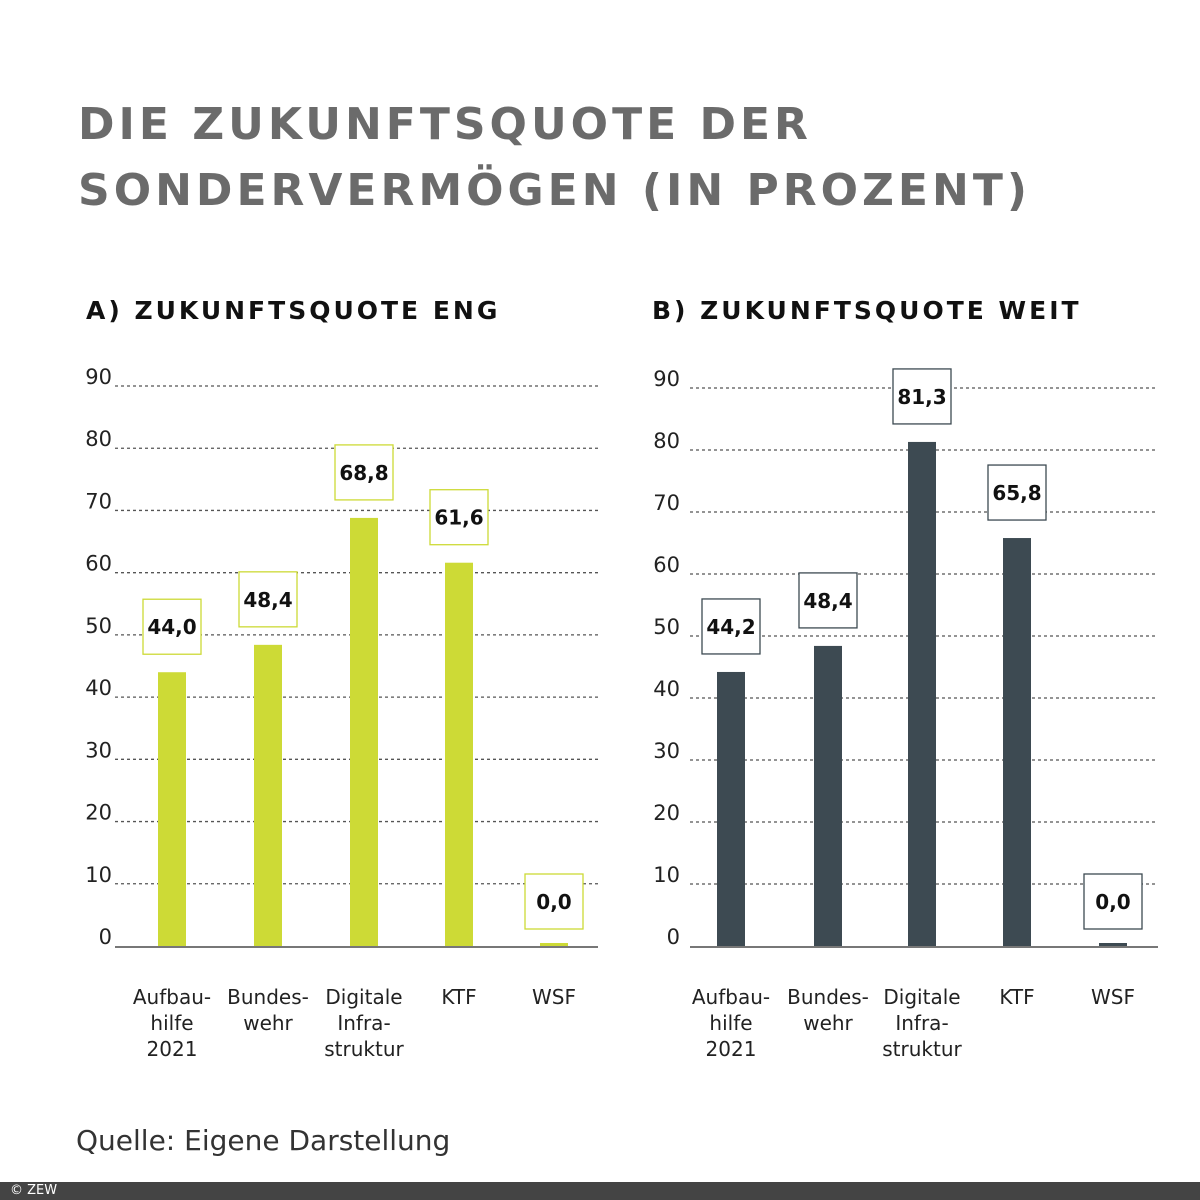 The image size is (1200, 1200). What do you see at coordinates (293, 310) in the screenshot?
I see `chart-a-title: A) ZUKUNFTSQUOTE ENG` at bounding box center [293, 310].